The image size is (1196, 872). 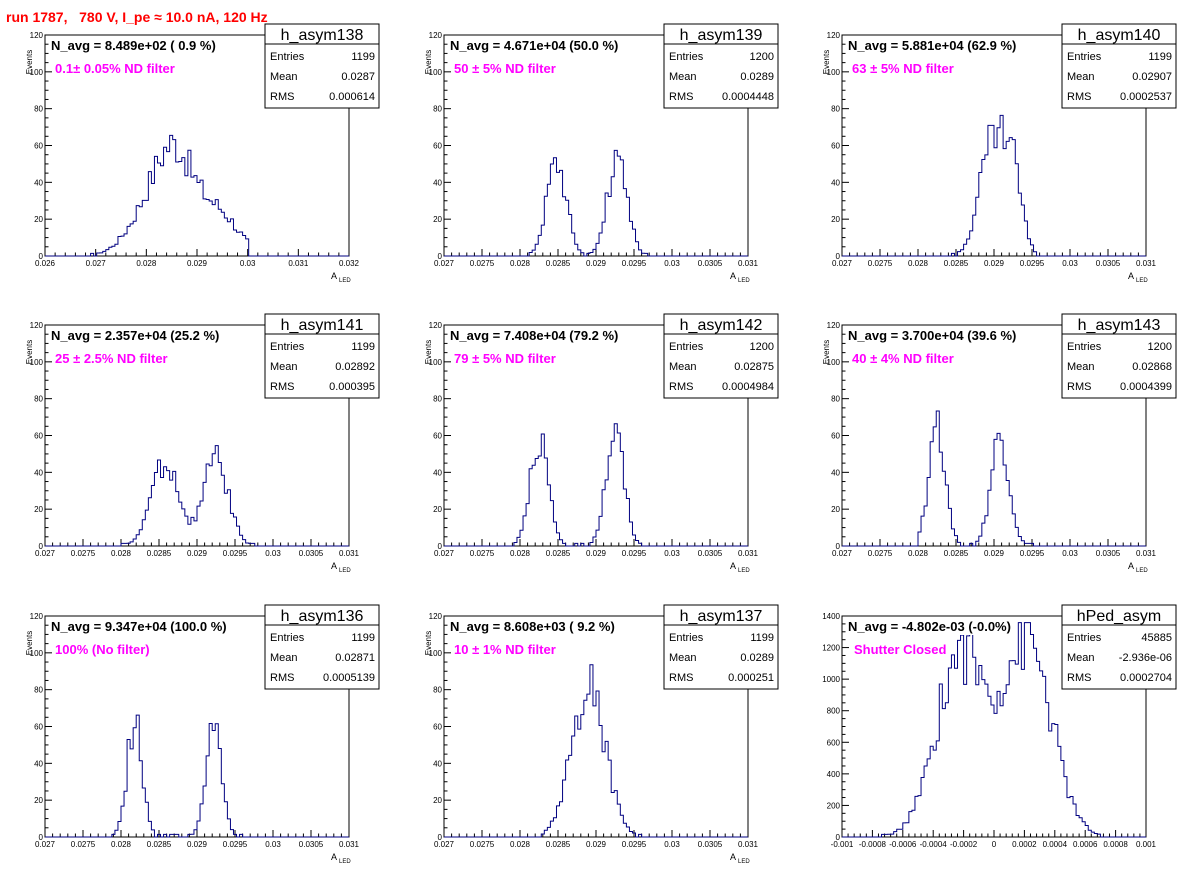 I want to click on navg-label: N_avg = -4.802e-03 (-0.0%), so click(x=929, y=626).